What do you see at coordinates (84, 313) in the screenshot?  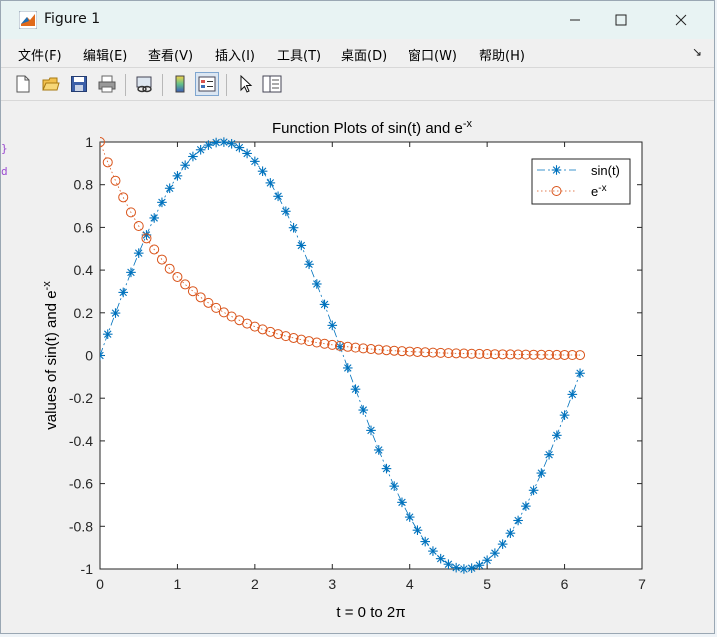 I see `y-tick-label: 0.2` at bounding box center [84, 313].